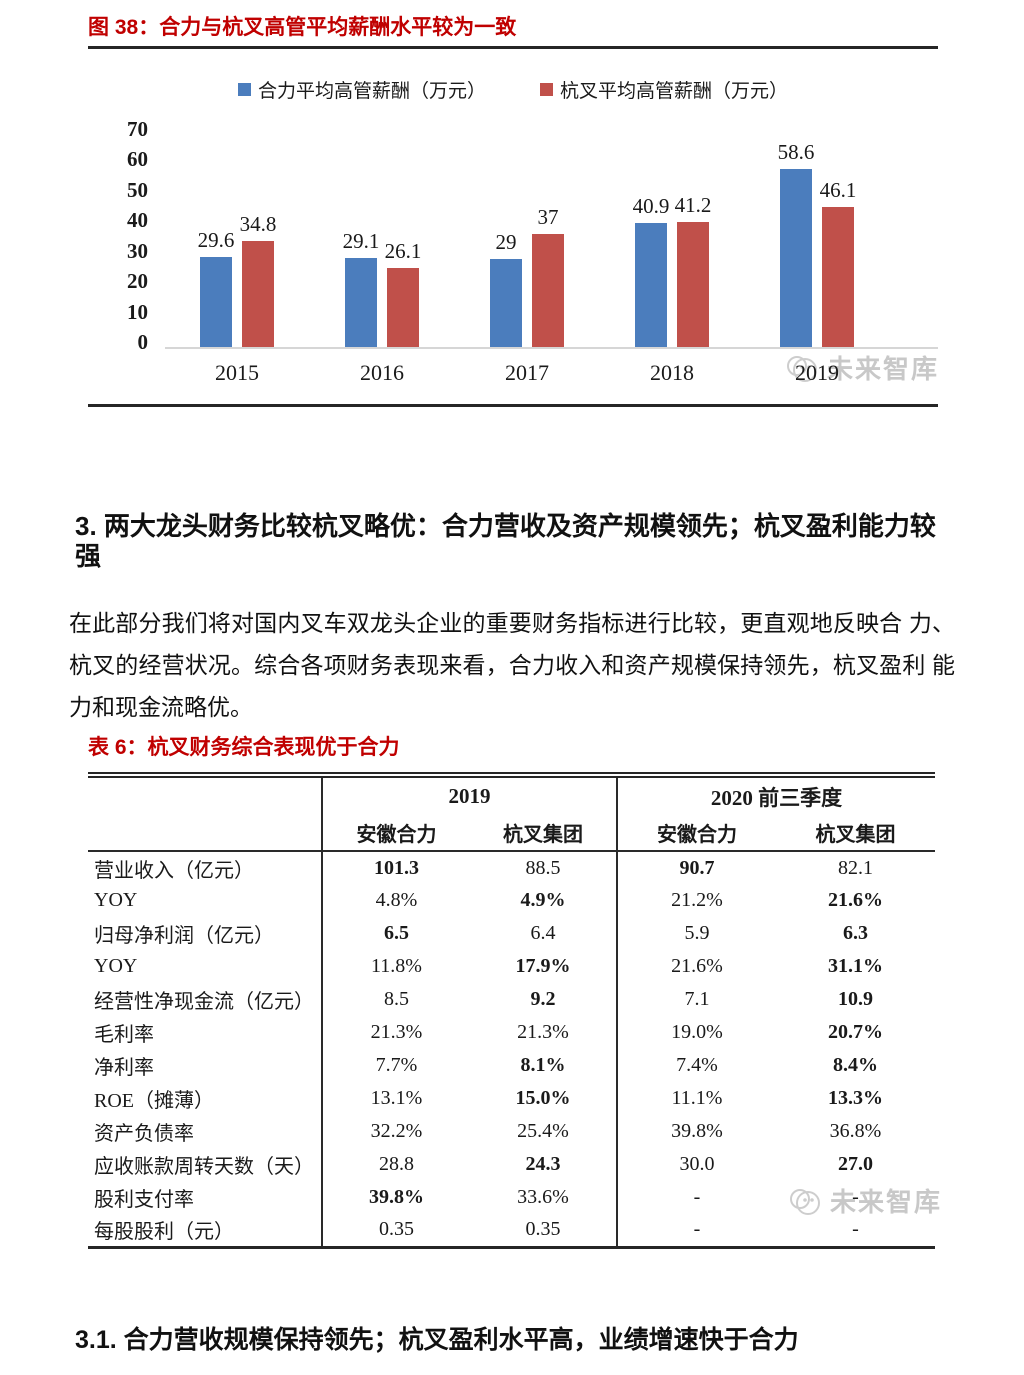 The image size is (1024, 1375). I want to click on row-label: 股利支付率, so click(144, 1200).